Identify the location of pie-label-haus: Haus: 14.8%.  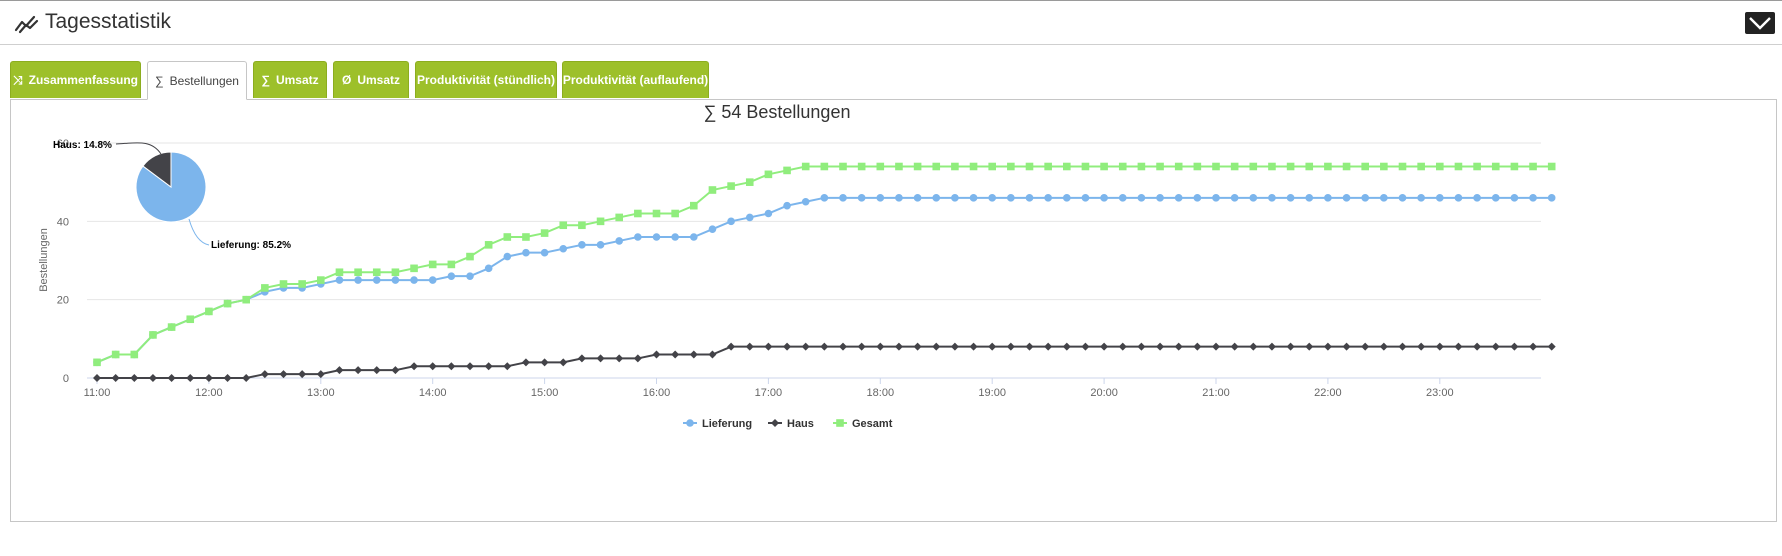
(82, 145).